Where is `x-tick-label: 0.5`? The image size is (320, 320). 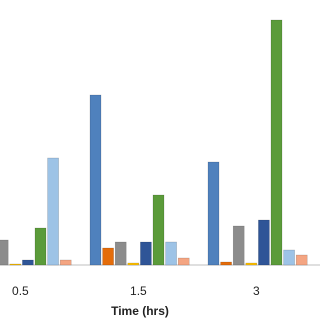 x-tick-label: 0.5 is located at coordinates (20, 291).